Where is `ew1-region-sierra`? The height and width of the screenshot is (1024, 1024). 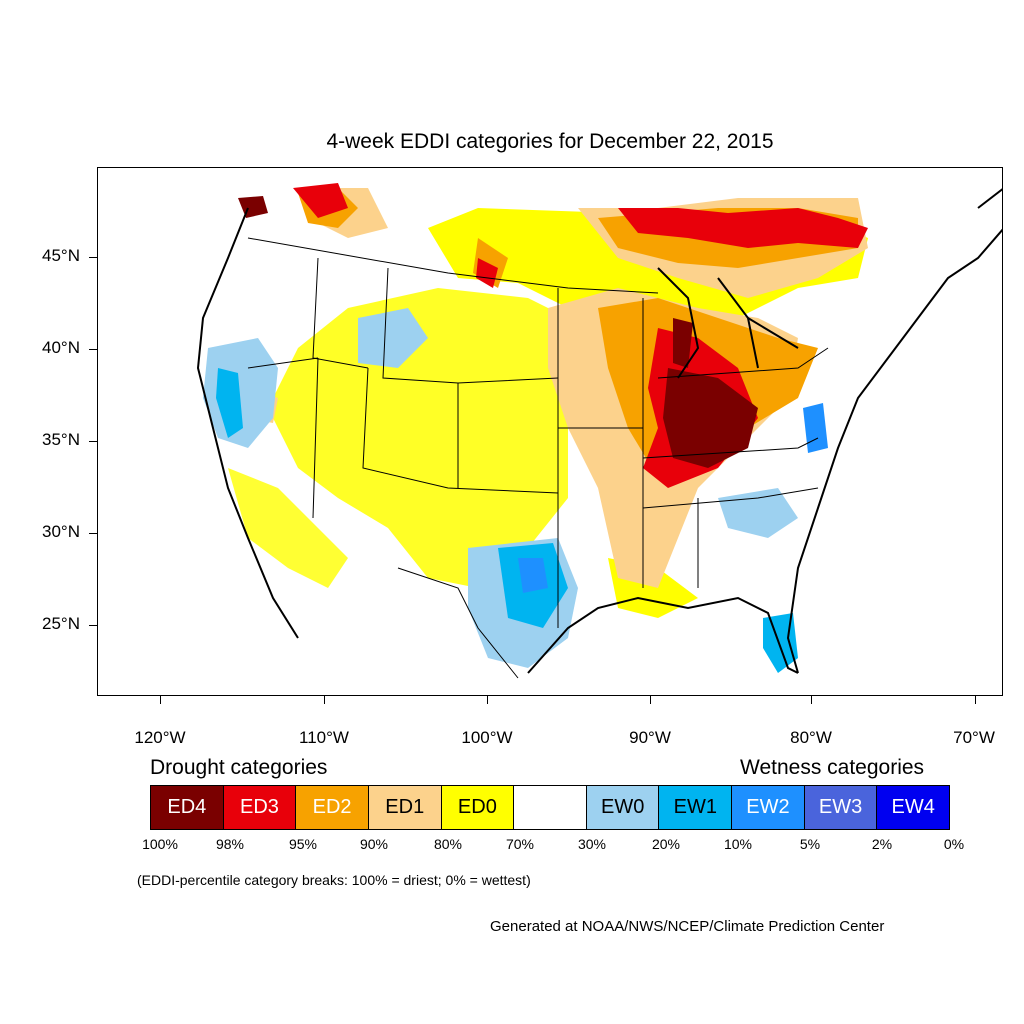 ew1-region-sierra is located at coordinates (229, 403).